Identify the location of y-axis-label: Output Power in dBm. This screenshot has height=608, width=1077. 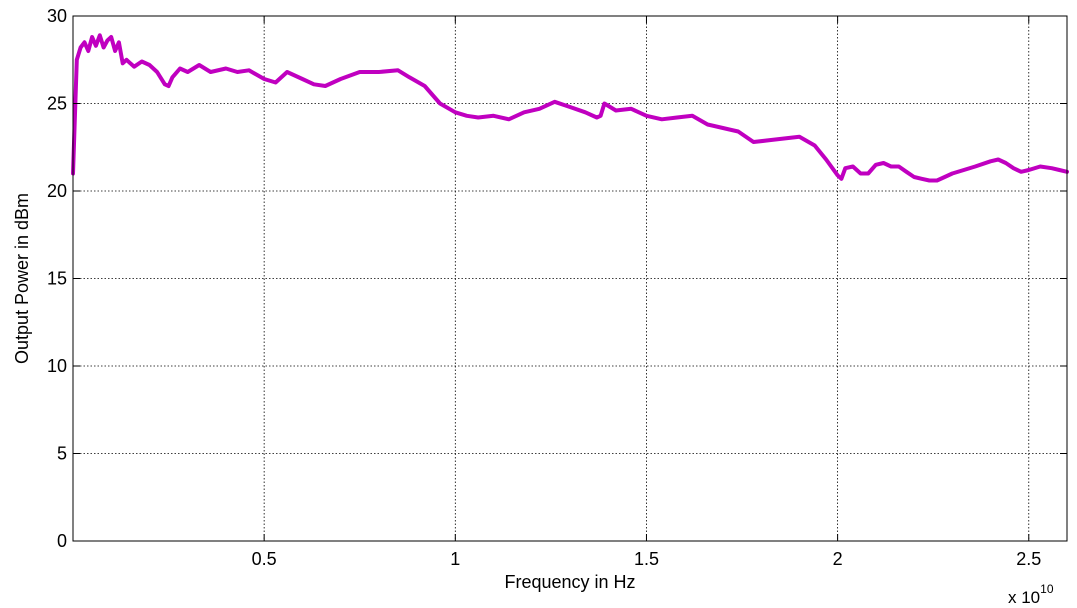
(22, 278).